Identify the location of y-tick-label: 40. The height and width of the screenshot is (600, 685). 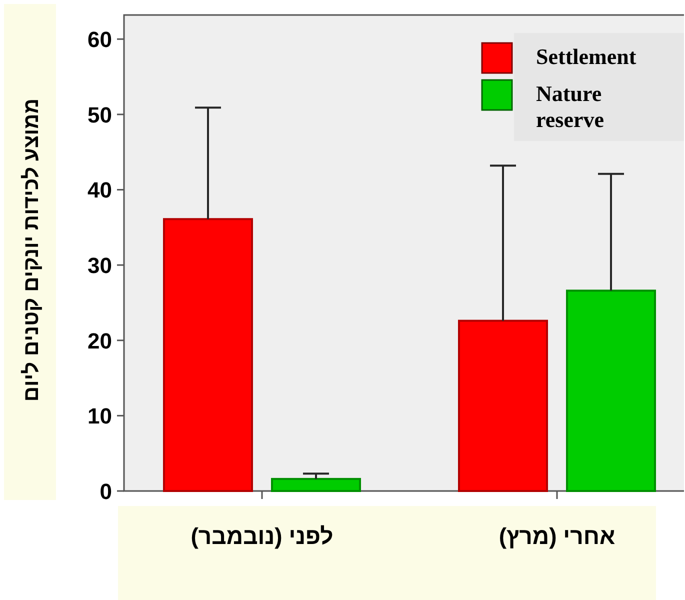
(100, 190).